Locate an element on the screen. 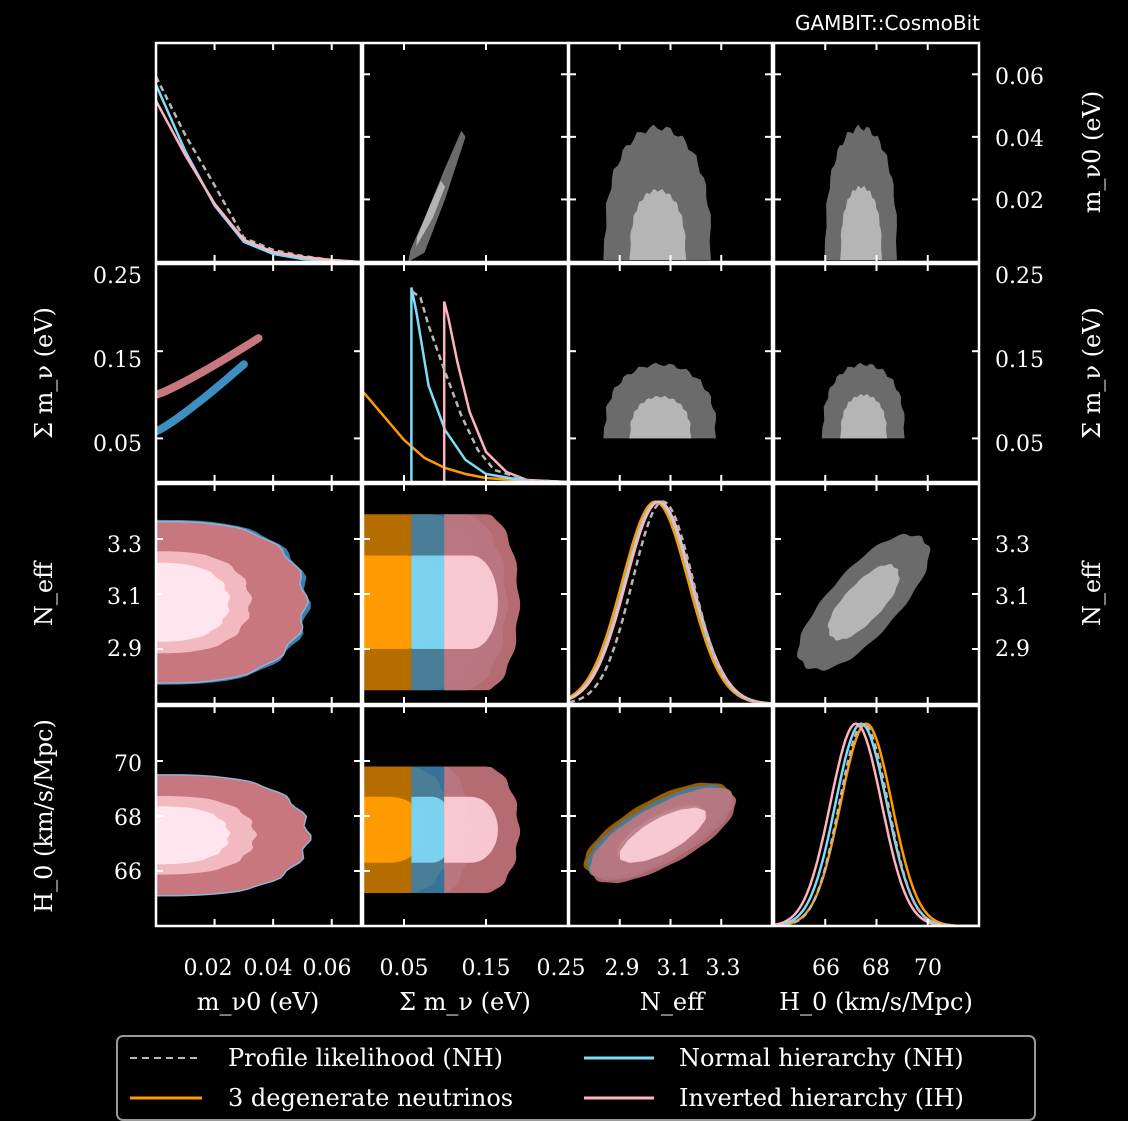 The image size is (1128, 1121). panel-frame-r0-c1 is located at coordinates (465, 152).